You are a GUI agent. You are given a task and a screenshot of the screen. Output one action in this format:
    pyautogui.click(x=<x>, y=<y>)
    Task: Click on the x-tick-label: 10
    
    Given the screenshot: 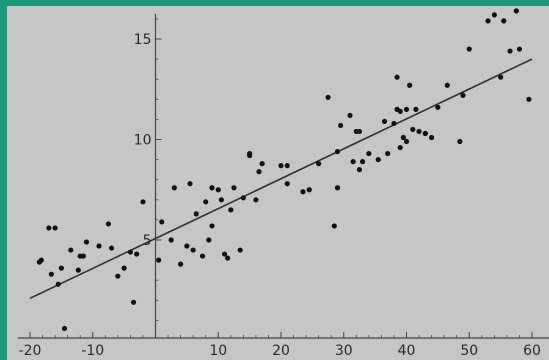 What is the action you would take?
    pyautogui.click(x=218, y=351)
    